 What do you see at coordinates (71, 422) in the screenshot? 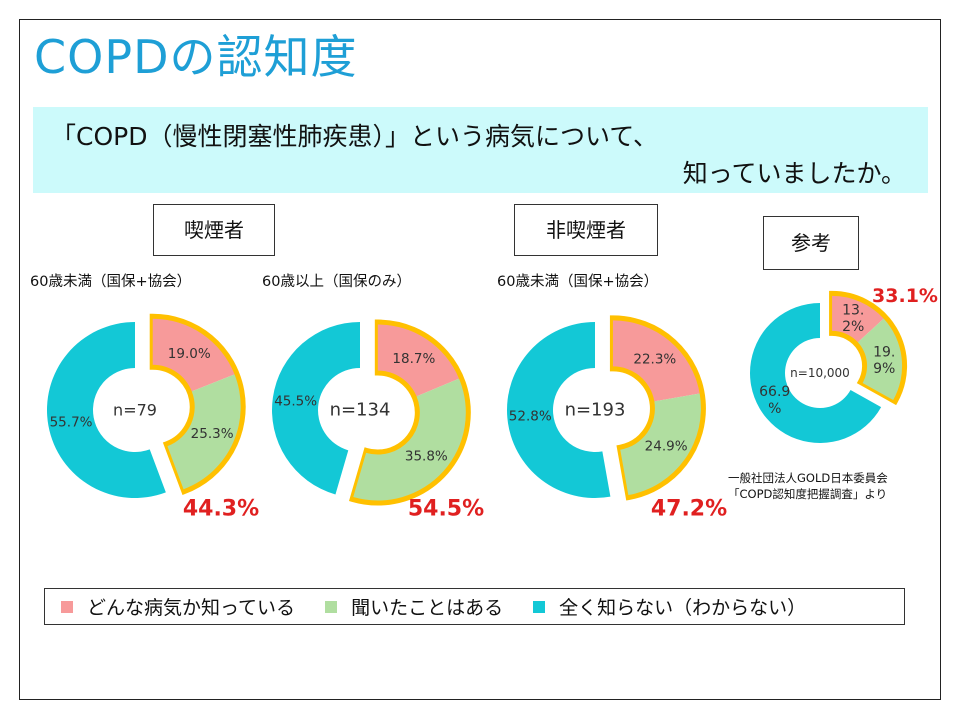
I see `chart-1-label-unknown: 55.7%` at bounding box center [71, 422].